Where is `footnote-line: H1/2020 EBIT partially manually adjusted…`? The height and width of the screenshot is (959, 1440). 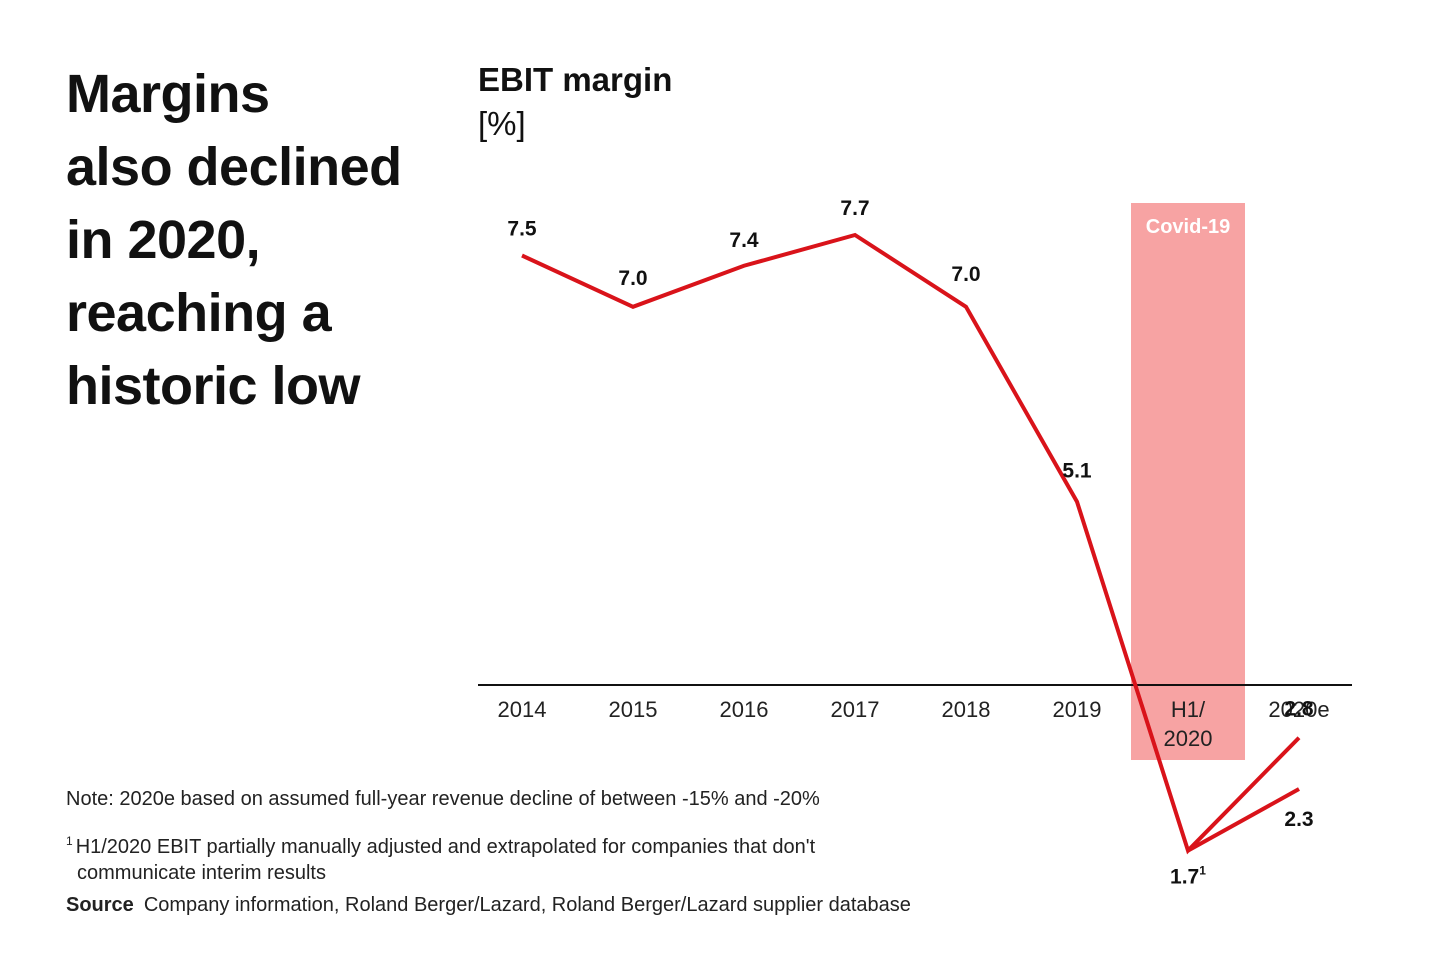
footnote-line: H1/2020 EBIT partially manually adjusted… is located at coordinates (445, 847).